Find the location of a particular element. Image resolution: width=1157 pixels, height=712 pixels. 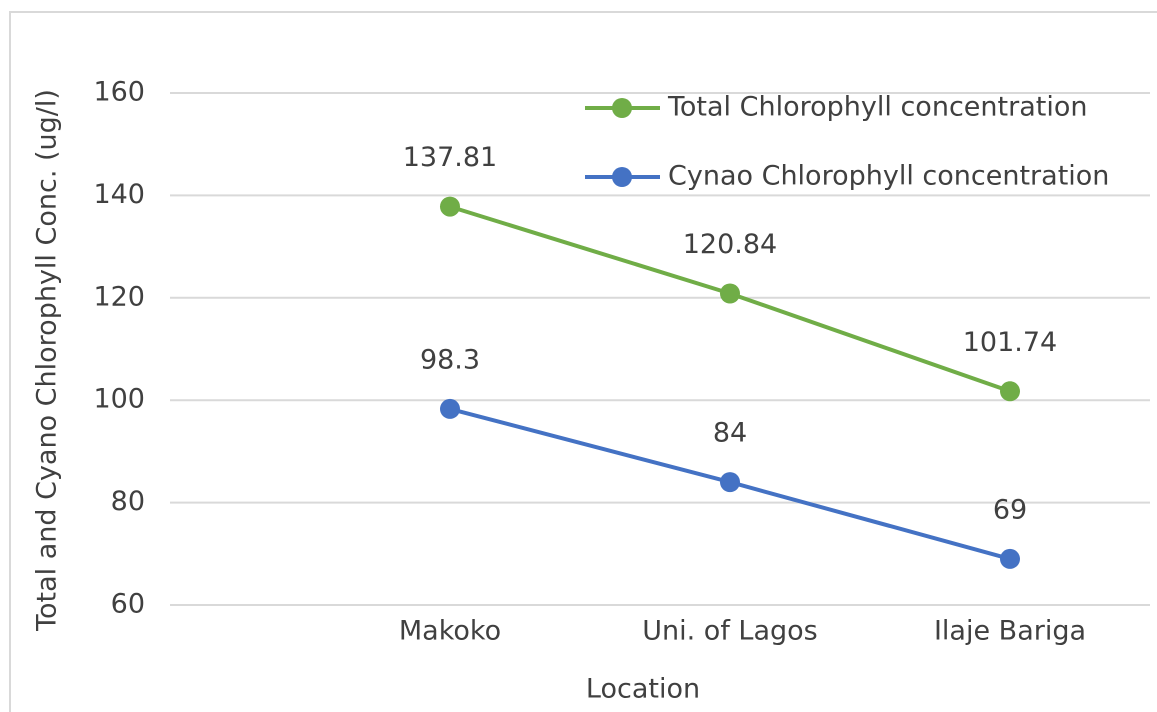

y-tick-label: 140 is located at coordinates (119, 194).